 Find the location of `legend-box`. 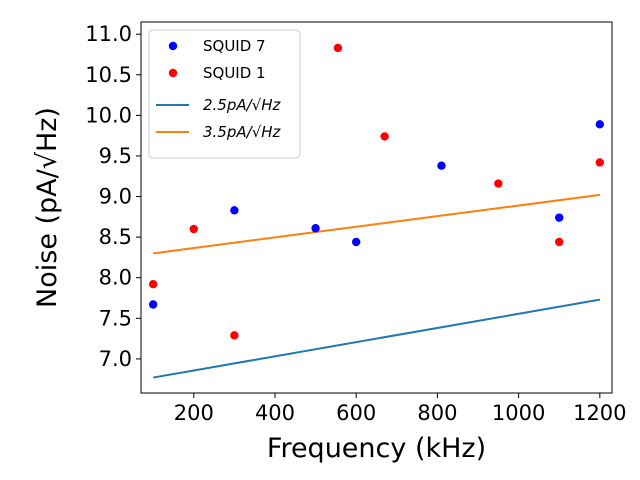

legend-box is located at coordinates (224, 94).